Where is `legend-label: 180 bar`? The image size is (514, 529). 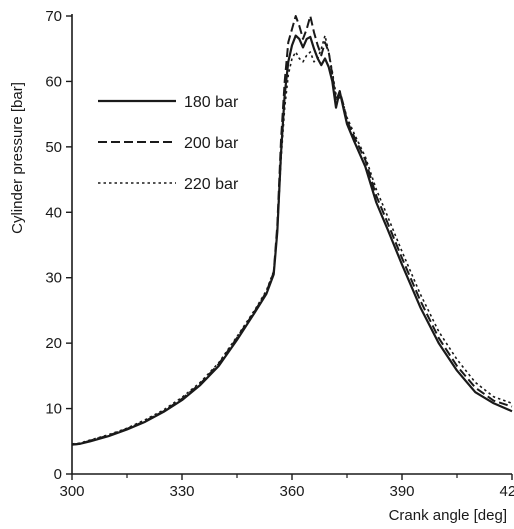
legend-label: 180 bar is located at coordinates (211, 102).